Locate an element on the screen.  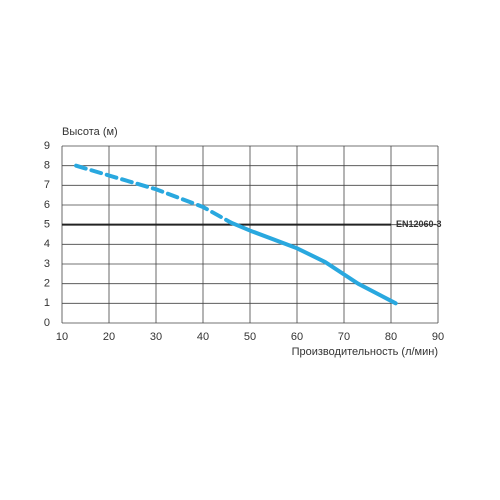
y-tick-label: 9 is located at coordinates (47, 146).